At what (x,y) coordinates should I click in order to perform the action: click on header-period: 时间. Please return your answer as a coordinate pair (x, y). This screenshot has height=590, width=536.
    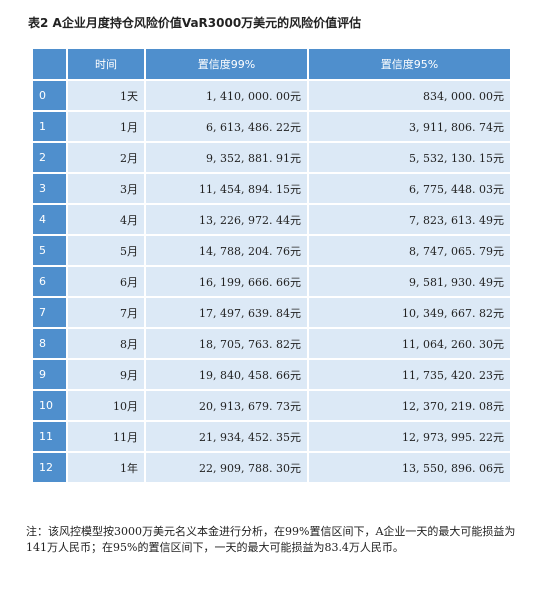
    Looking at the image, I should click on (106, 64).